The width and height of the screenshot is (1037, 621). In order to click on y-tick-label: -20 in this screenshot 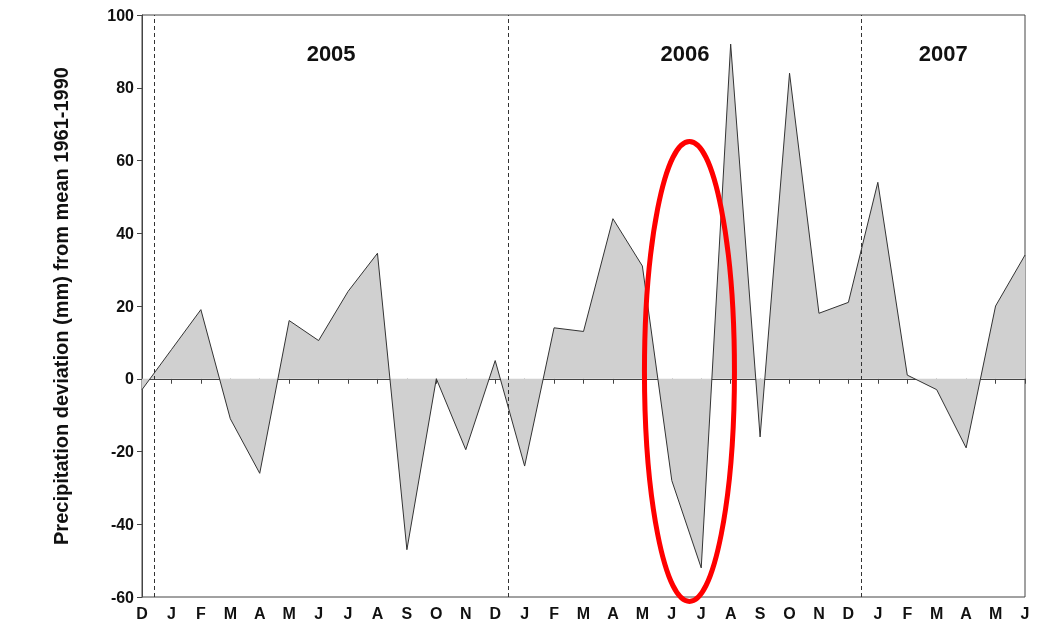, I will do `click(122, 451)`.